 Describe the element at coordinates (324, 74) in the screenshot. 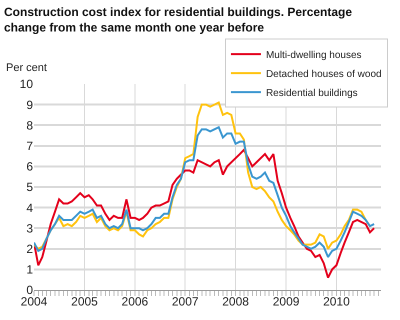

I see `legend-label: Detached houses of wood` at that location.